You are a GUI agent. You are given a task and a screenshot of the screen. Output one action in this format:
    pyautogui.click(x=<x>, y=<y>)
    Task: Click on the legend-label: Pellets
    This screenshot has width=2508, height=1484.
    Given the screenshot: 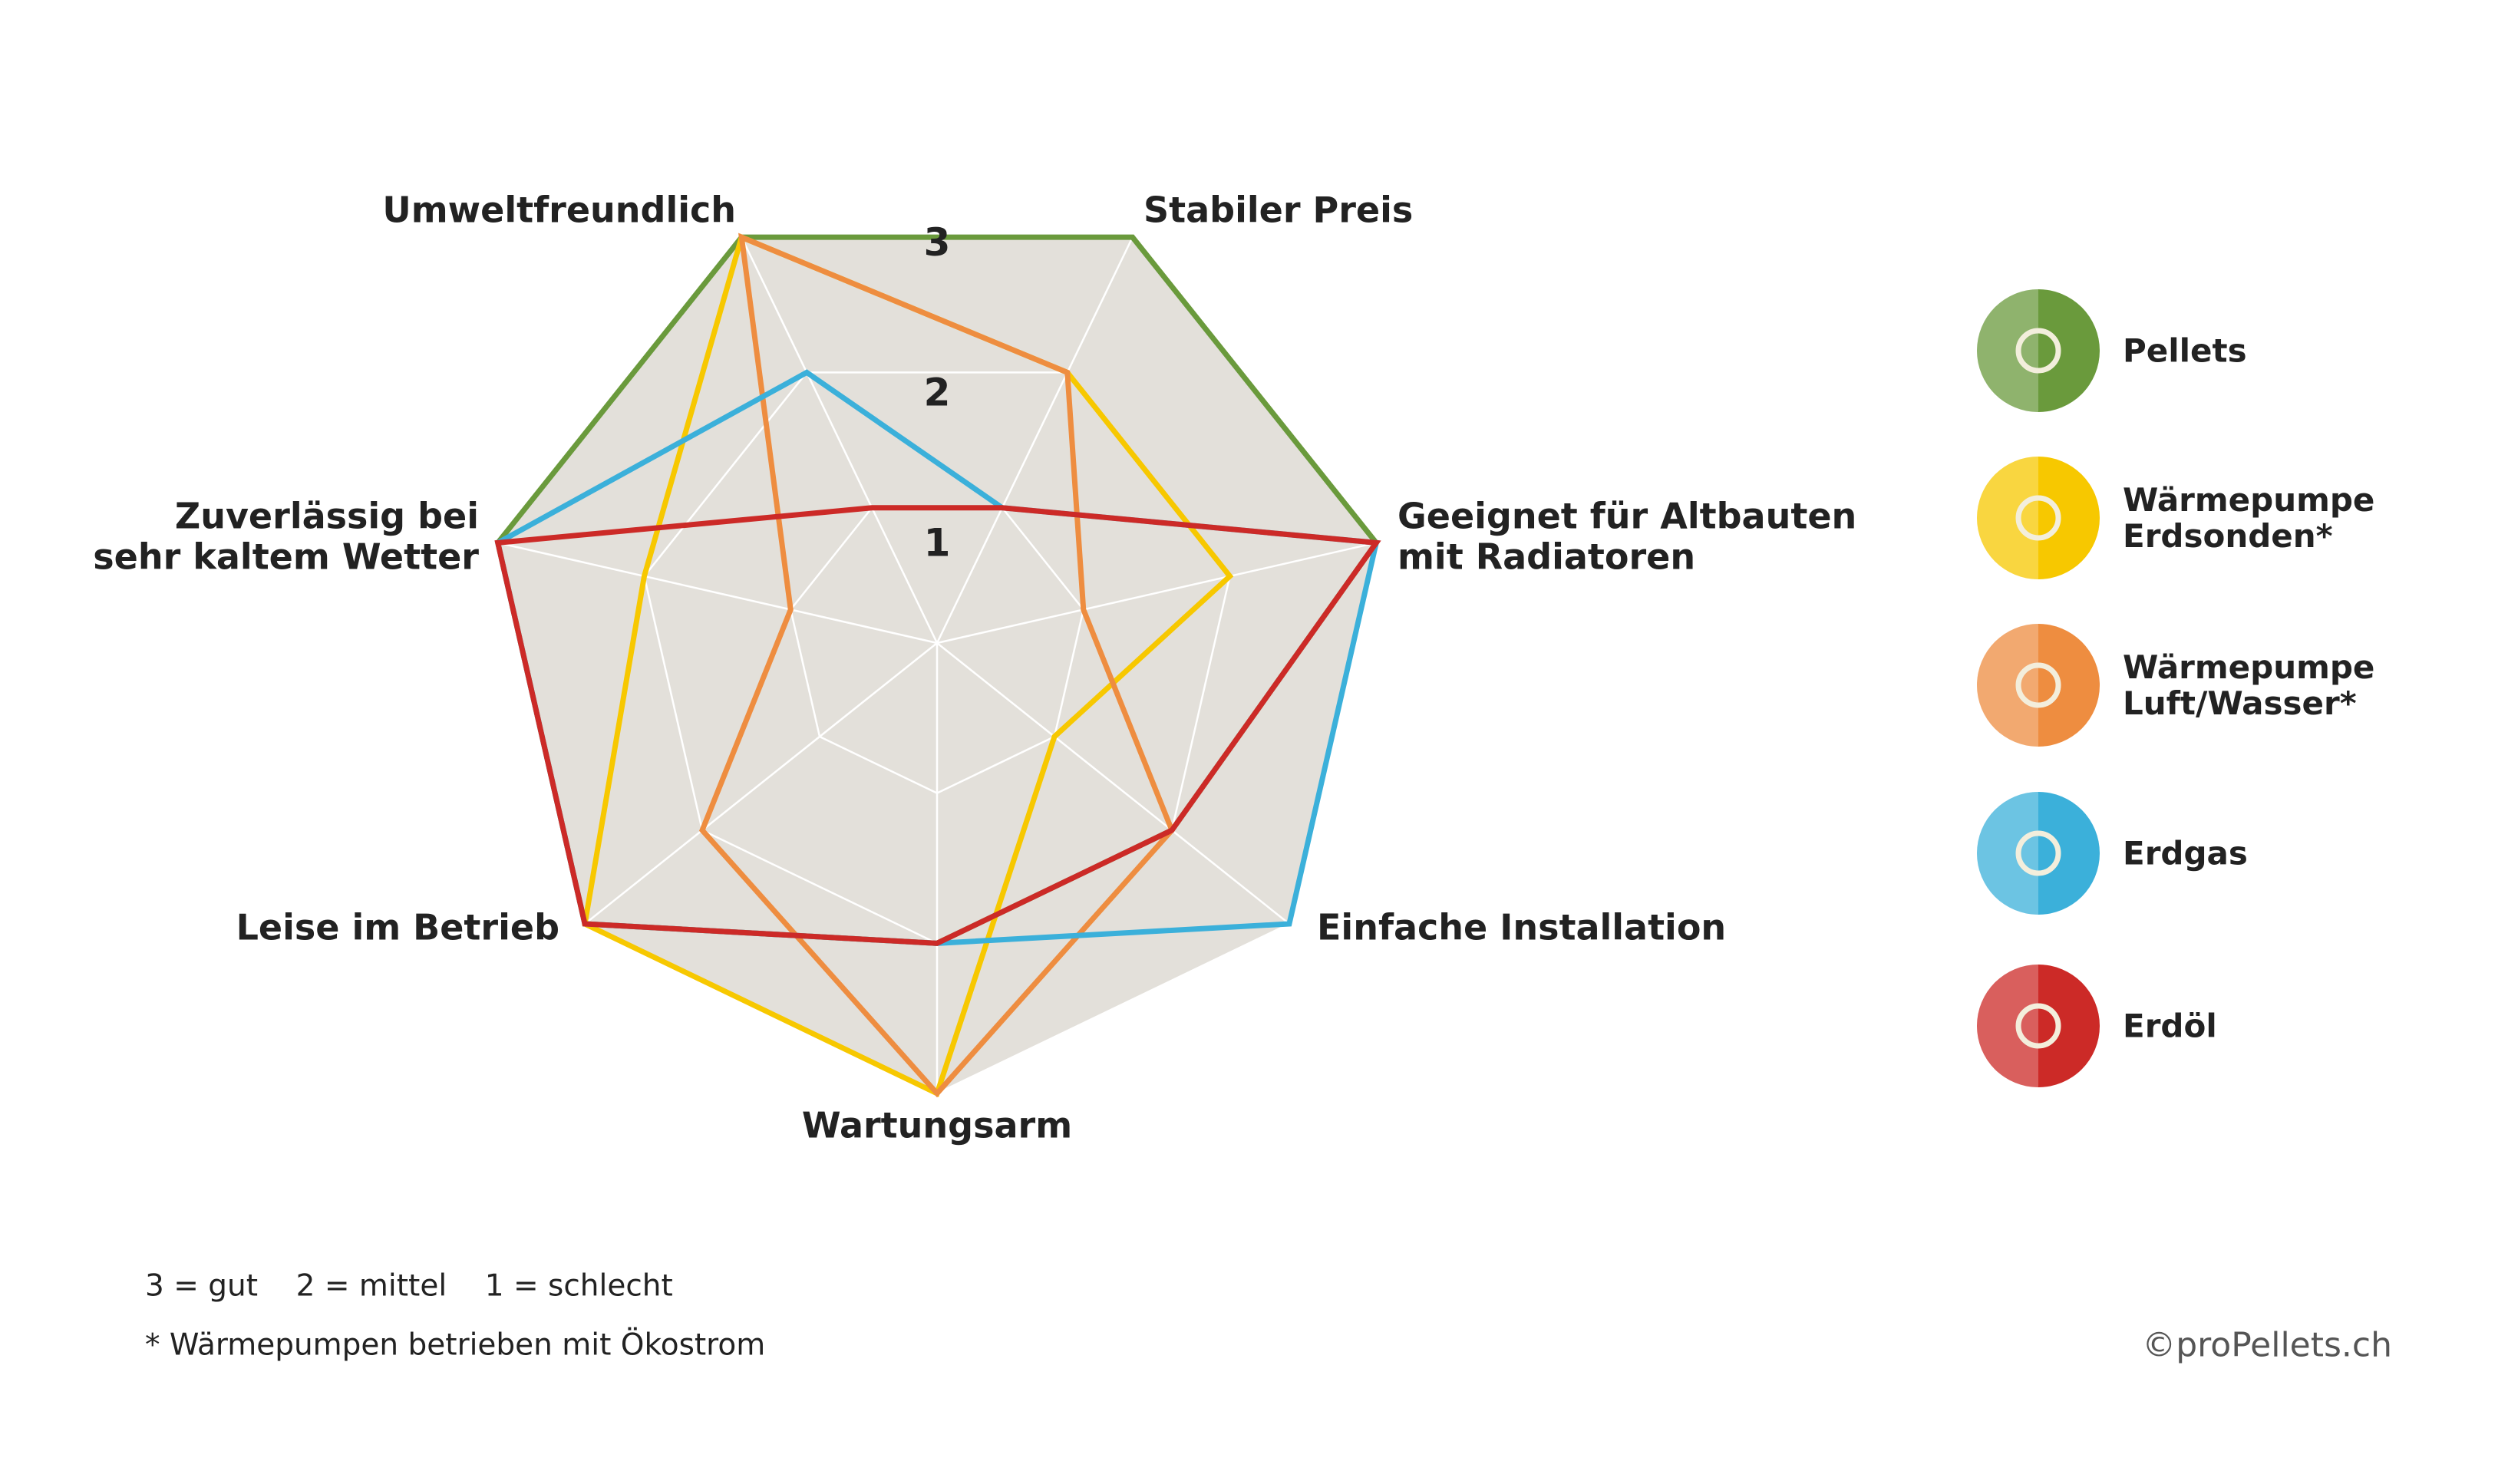 What is the action you would take?
    pyautogui.click(x=2185, y=351)
    